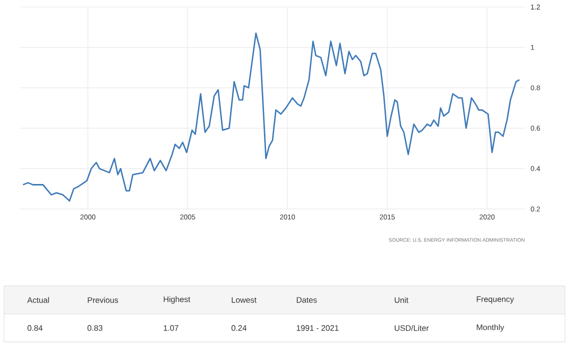  I want to click on text: Frequency, so click(495, 300).